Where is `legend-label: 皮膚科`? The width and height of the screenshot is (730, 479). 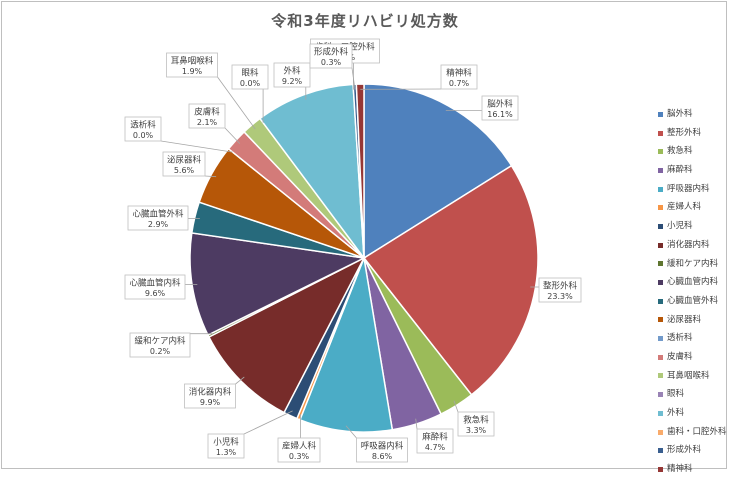 legend-label: 皮膚科 is located at coordinates (680, 357).